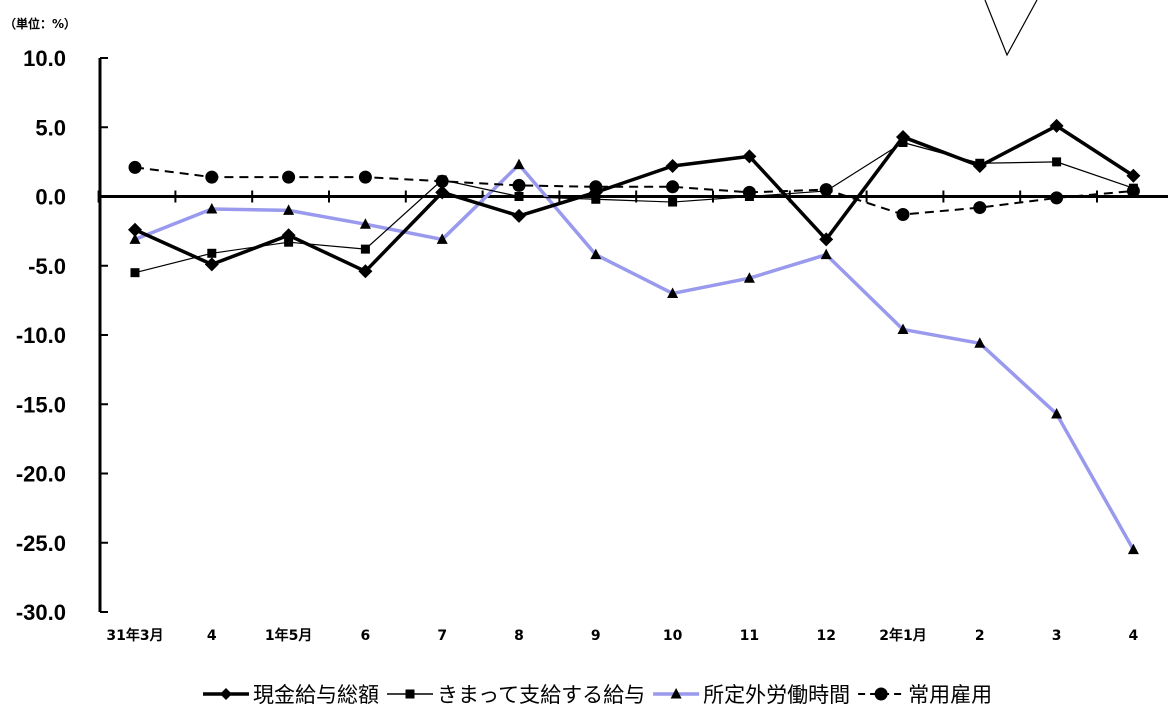 This screenshot has width=1171, height=710. What do you see at coordinates (1057, 636) in the screenshot?
I see `x-tick-label: 3` at bounding box center [1057, 636].